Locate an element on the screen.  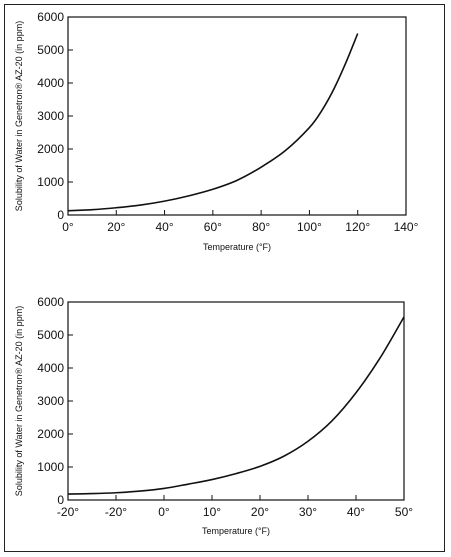
x-tick-label: 100° is located at coordinates (309, 227).